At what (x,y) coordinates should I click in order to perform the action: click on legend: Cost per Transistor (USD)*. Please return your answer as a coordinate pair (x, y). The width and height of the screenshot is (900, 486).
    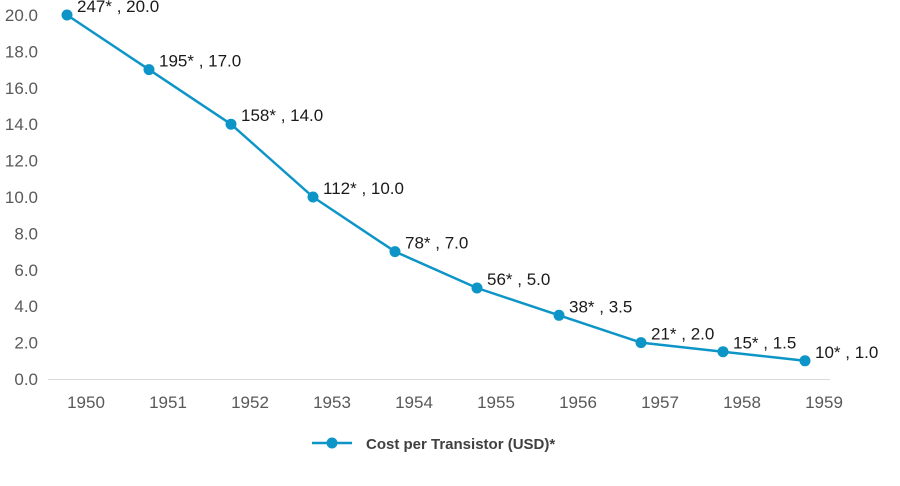
    Looking at the image, I should click on (433, 444).